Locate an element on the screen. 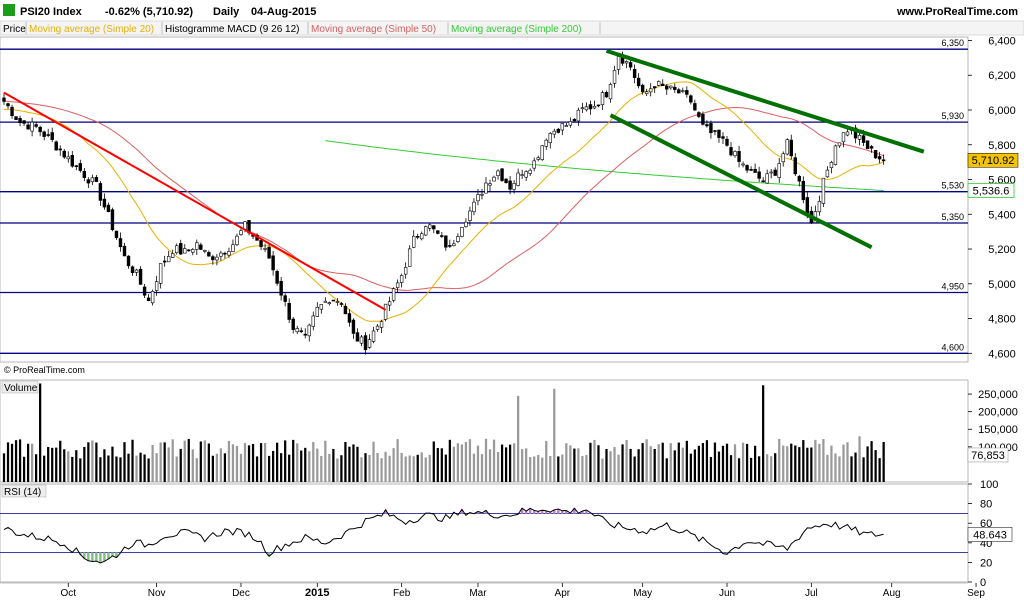 The width and height of the screenshot is (1024, 600). sma200-value-label: 5,536.6 is located at coordinates (991, 192).